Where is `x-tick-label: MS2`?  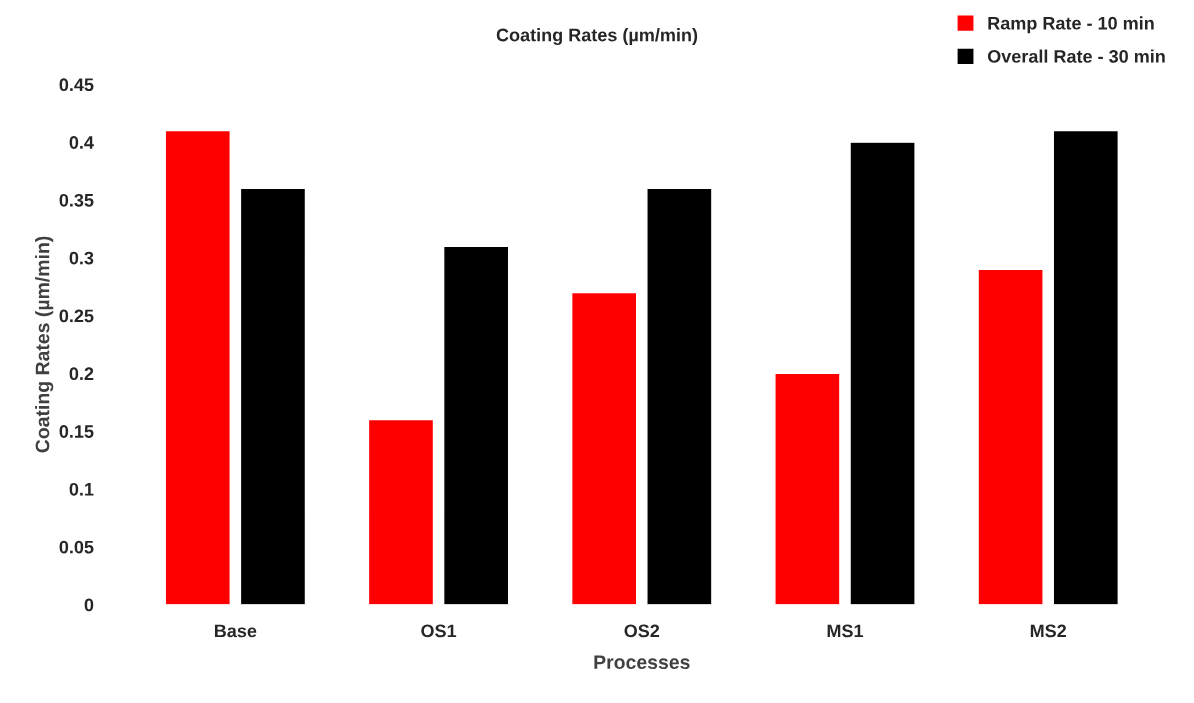
x-tick-label: MS2 is located at coordinates (1048, 631).